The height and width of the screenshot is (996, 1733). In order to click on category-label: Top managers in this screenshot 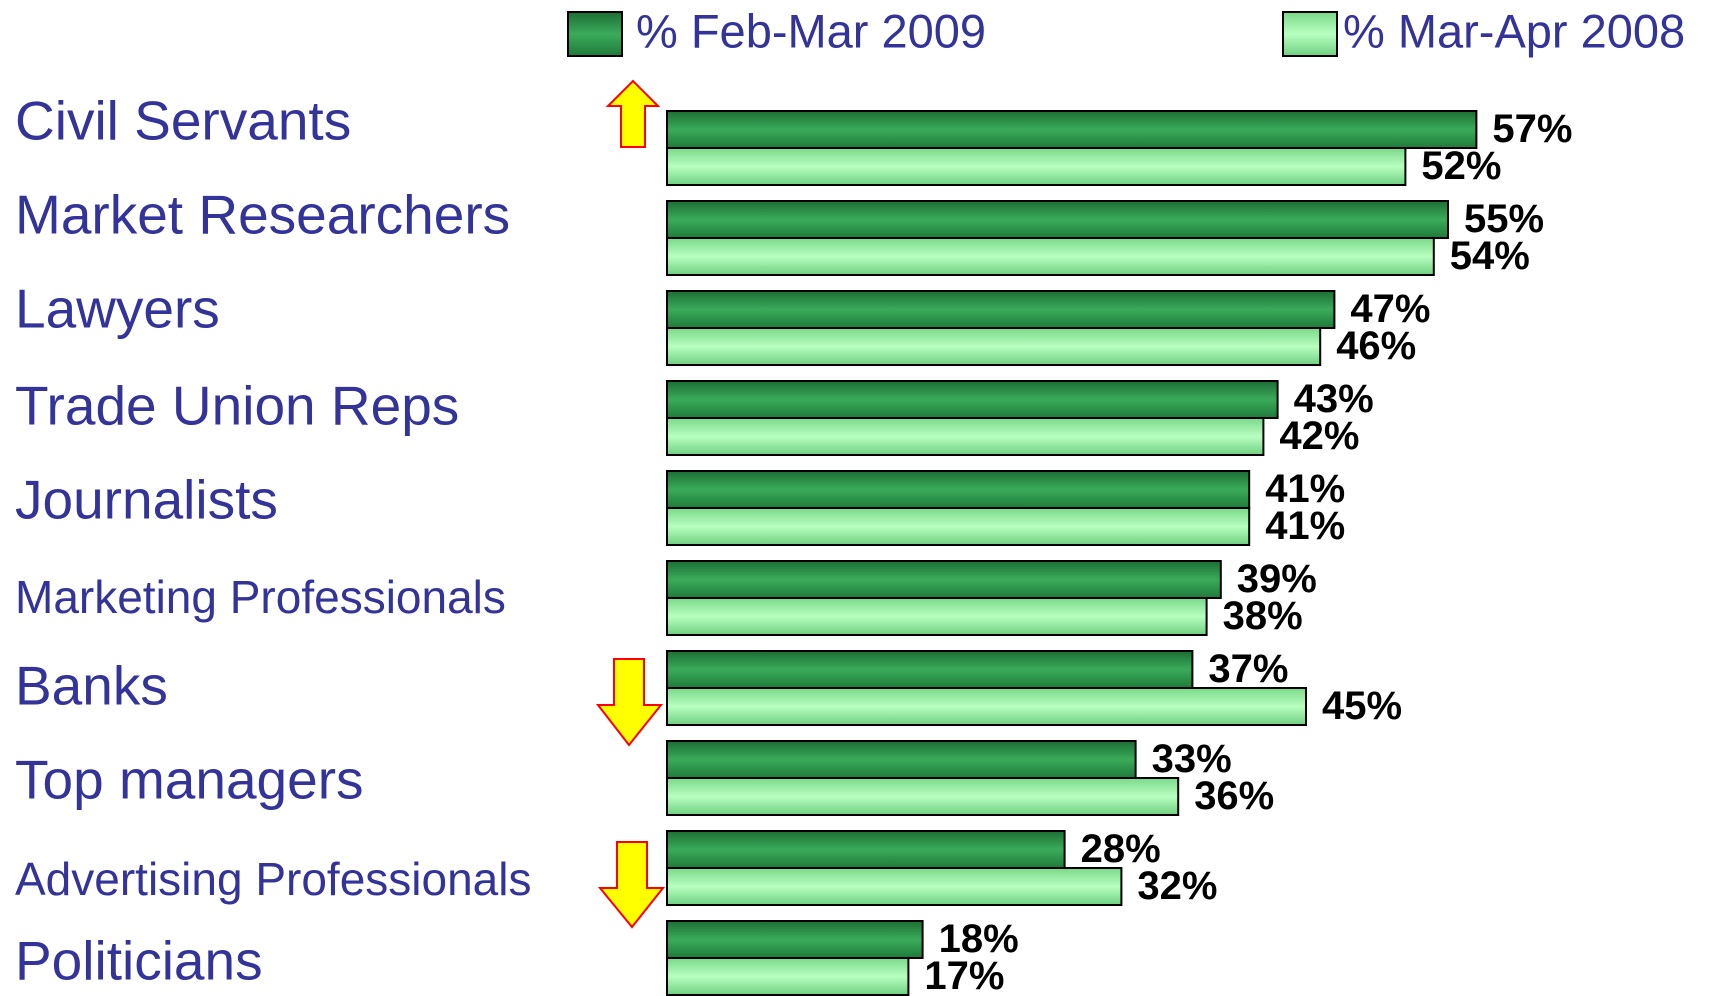, I will do `click(189, 780)`.